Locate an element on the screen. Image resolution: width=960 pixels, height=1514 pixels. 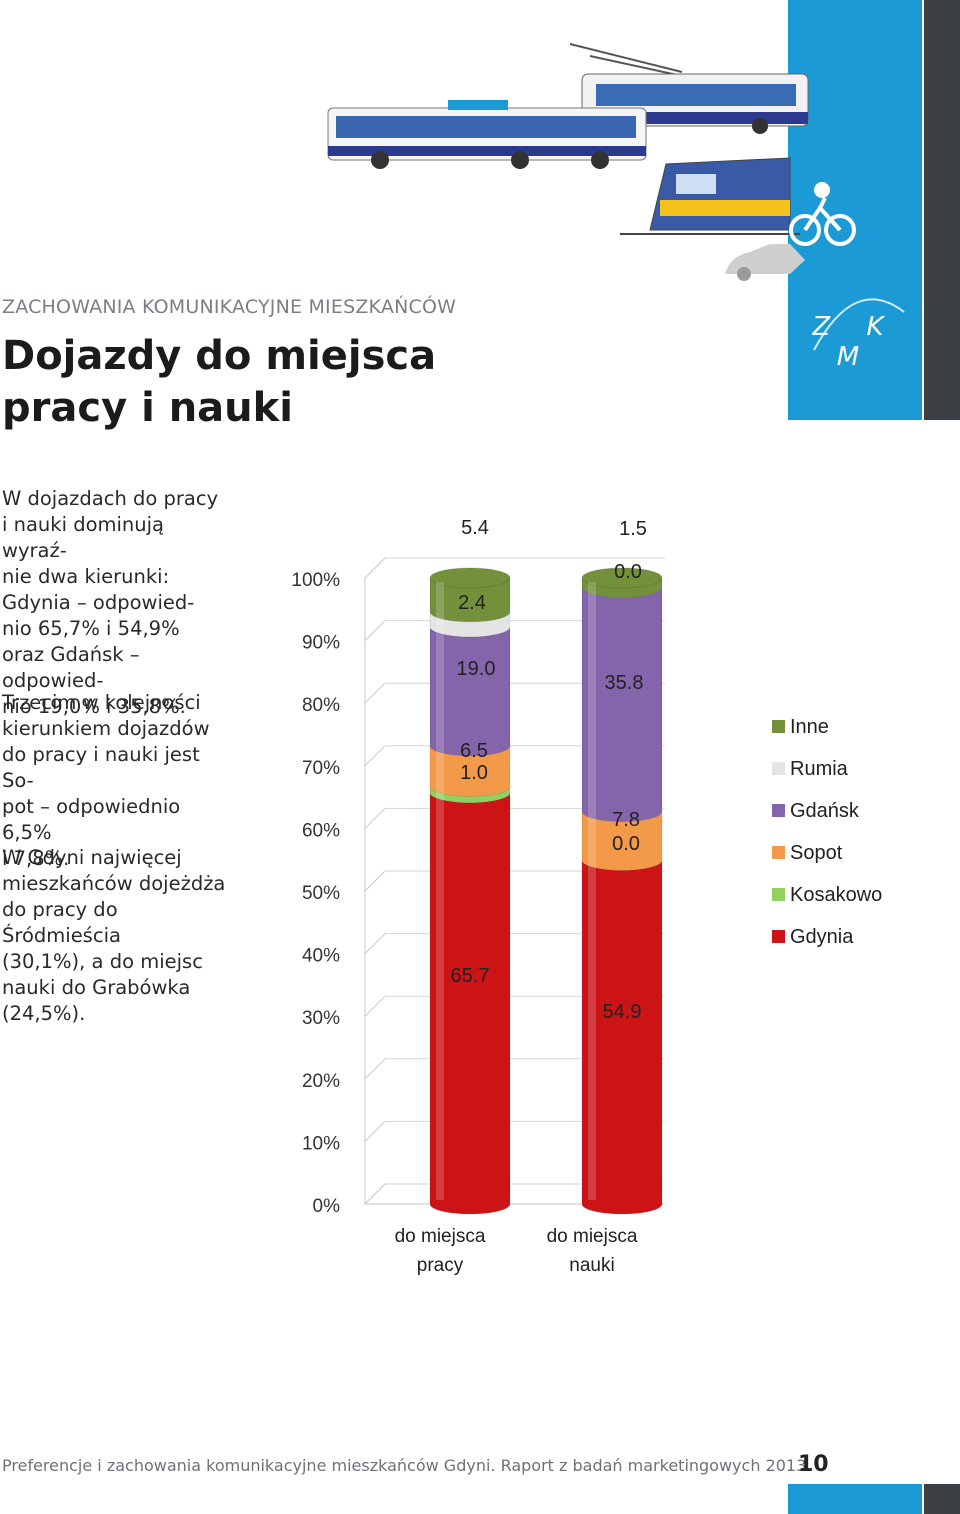
paragraph-line: pot – odpowiednio 6,5% is located at coordinates (91, 819).